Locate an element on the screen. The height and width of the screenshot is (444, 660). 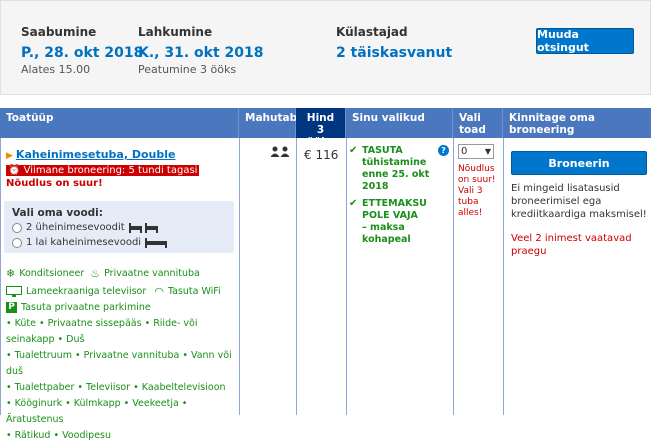
guests-label: Külastajad is located at coordinates (372, 32).